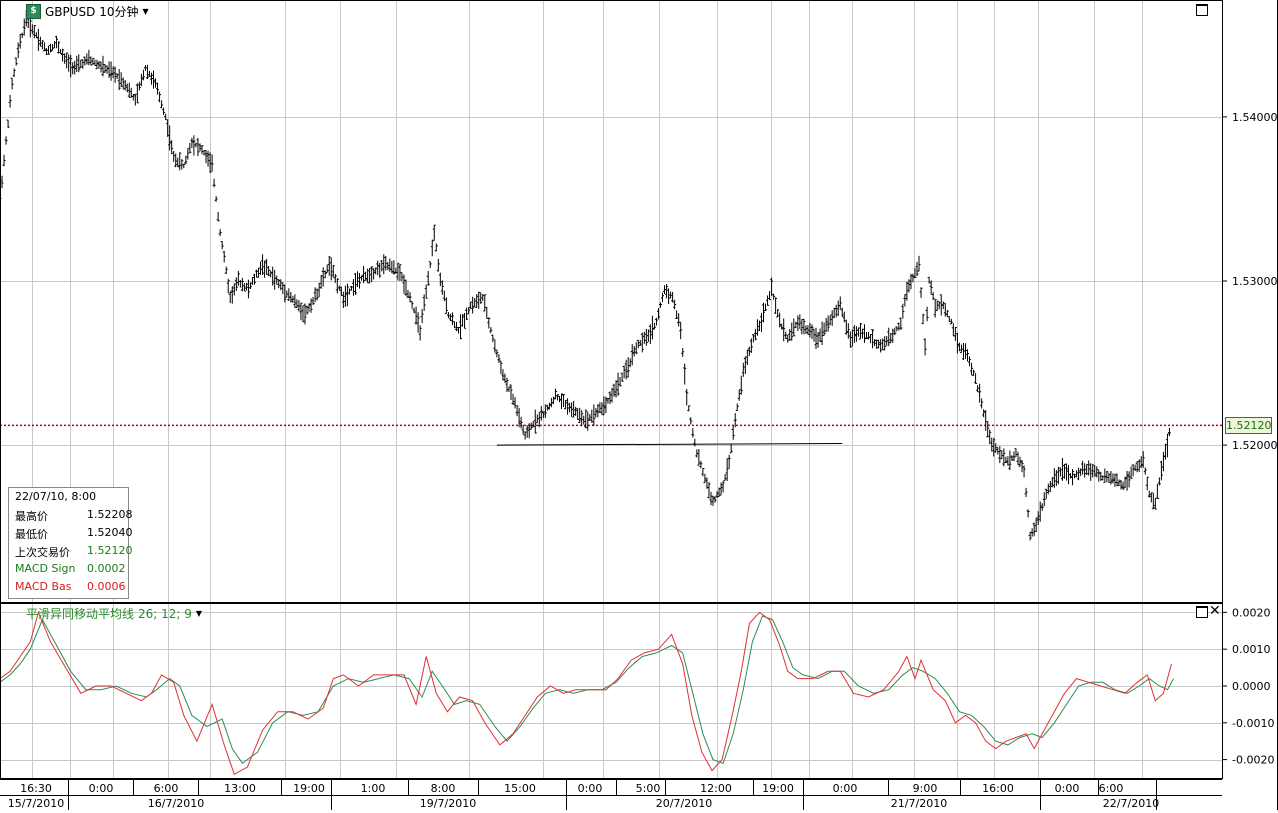 The image size is (1278, 813). Describe the element at coordinates (1255, 117) in the screenshot. I see `y-tick-label: 1.54000` at that location.